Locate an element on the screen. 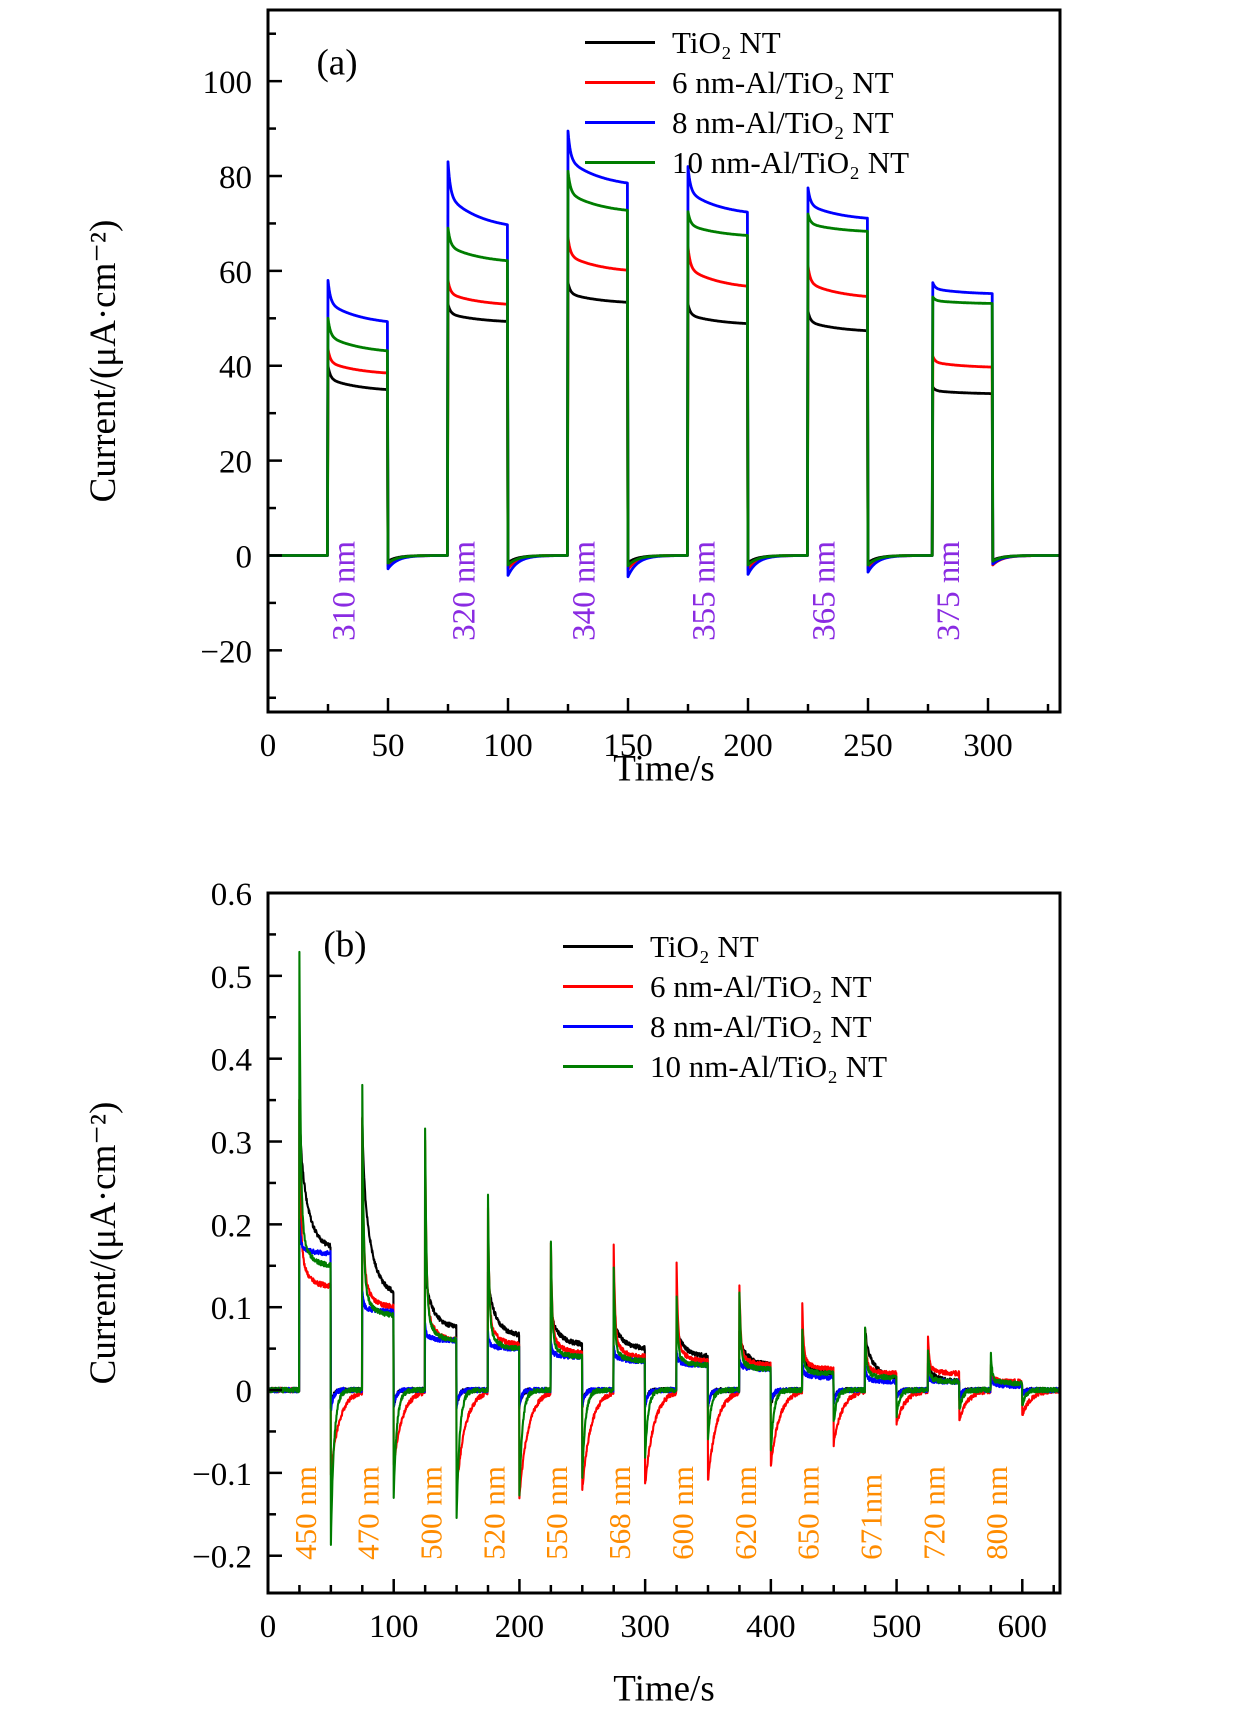  wavelength-label: 520 nm is located at coordinates (493, 1513).